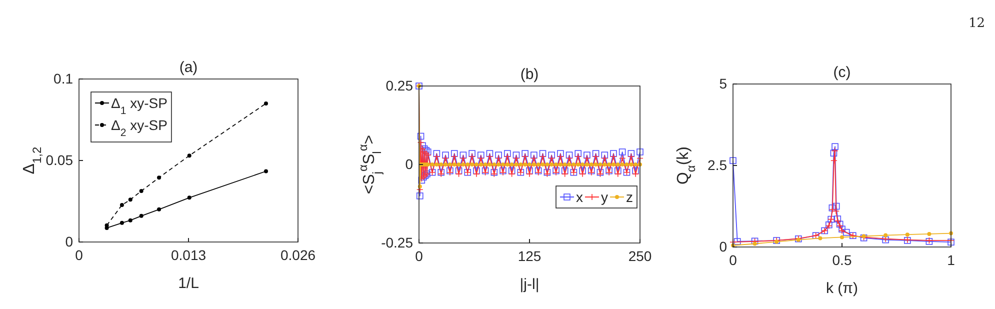 Image resolution: width=995 pixels, height=309 pixels. I want to click on y-tick-label: -0.25, so click(397, 242).